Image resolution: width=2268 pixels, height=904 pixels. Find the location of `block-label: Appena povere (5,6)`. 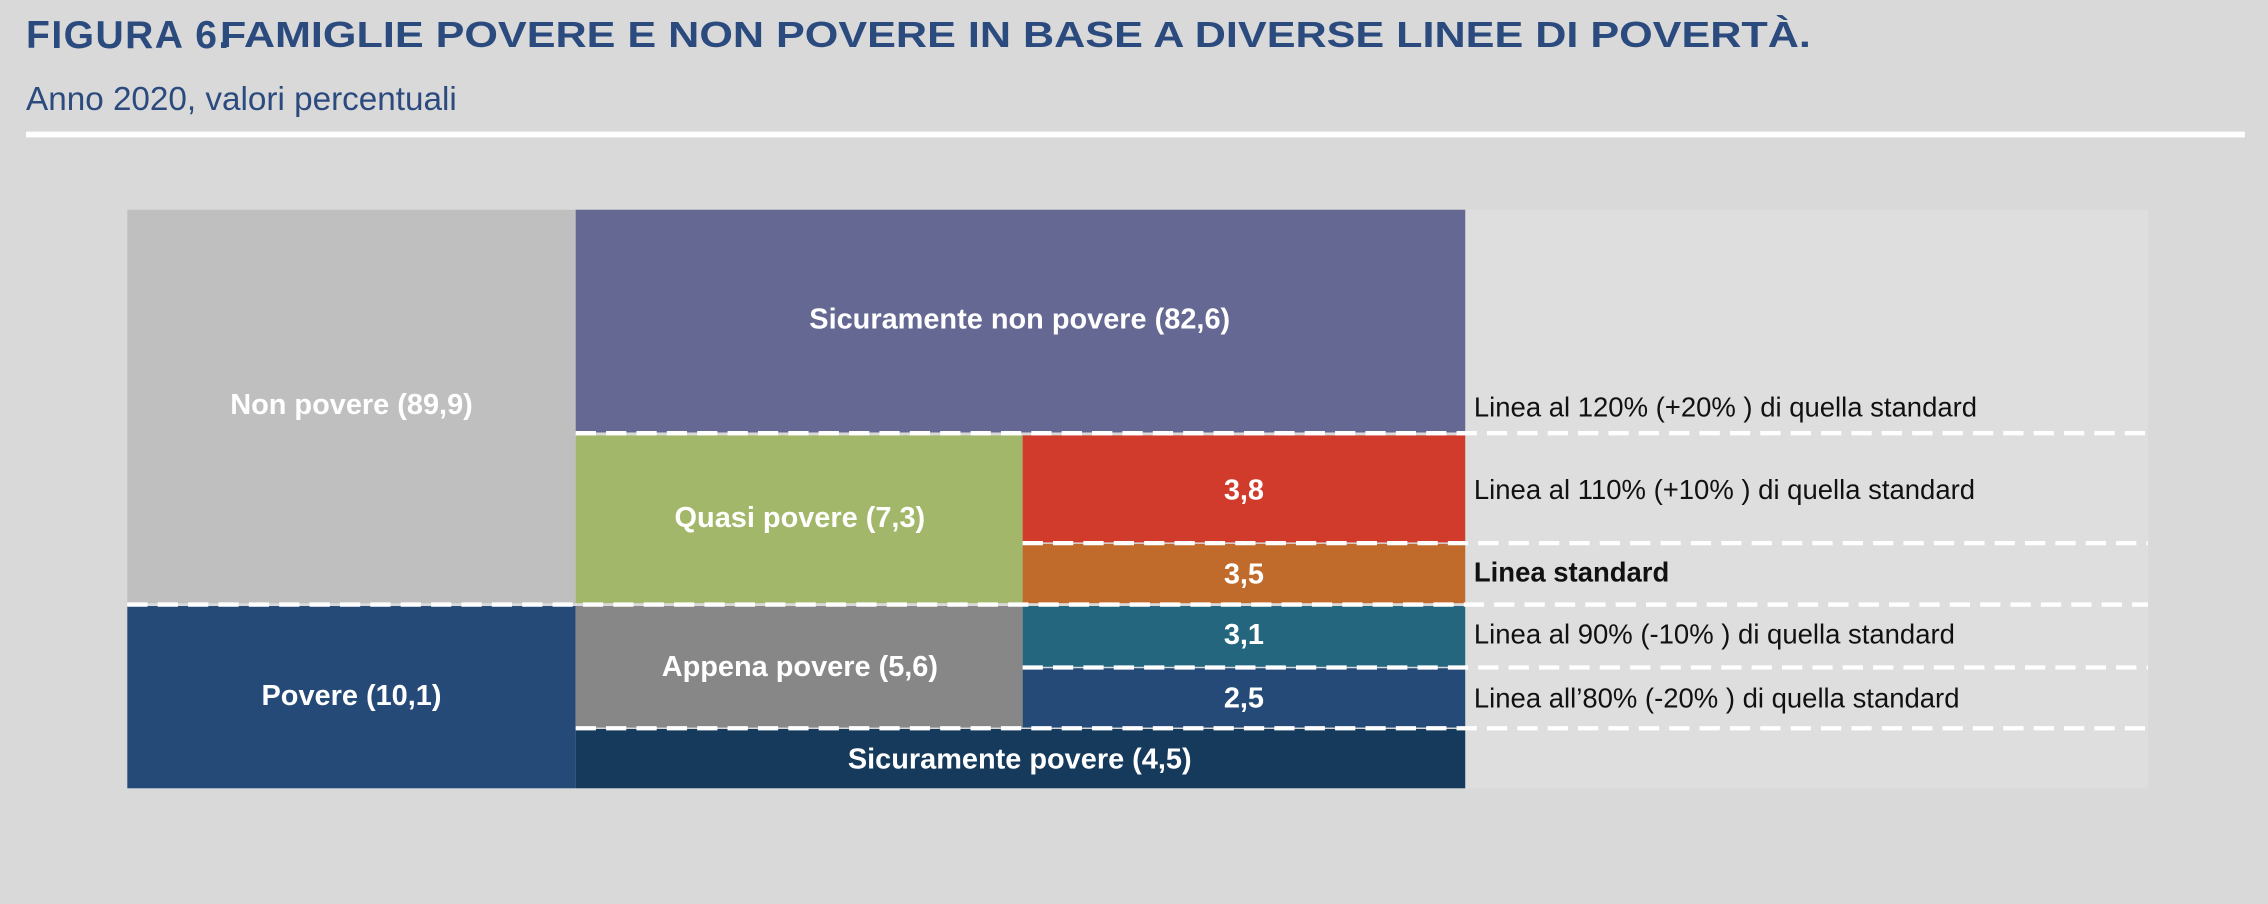

block-label: Appena povere (5,6) is located at coordinates (800, 667).